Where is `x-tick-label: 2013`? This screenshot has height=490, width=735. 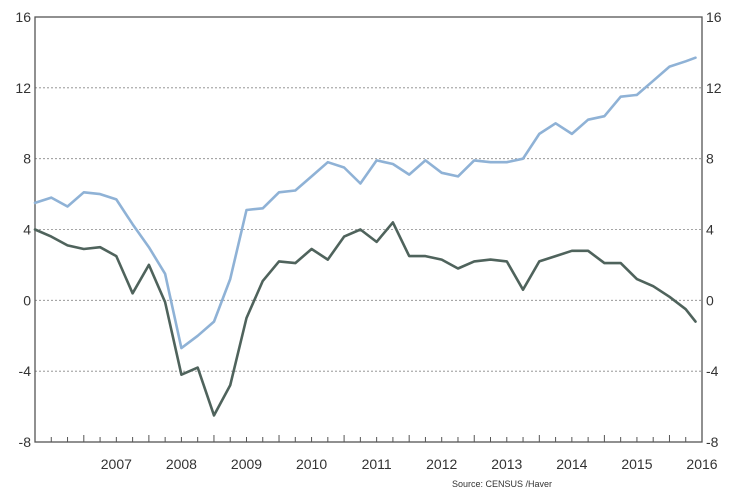
x-tick-label: 2013 is located at coordinates (506, 464).